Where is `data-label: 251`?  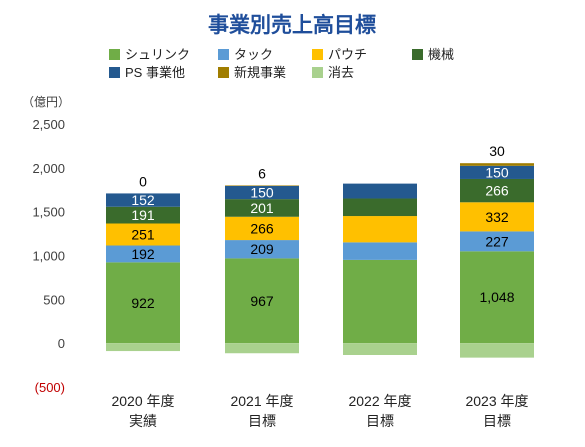 data-label: 251 is located at coordinates (143, 235).